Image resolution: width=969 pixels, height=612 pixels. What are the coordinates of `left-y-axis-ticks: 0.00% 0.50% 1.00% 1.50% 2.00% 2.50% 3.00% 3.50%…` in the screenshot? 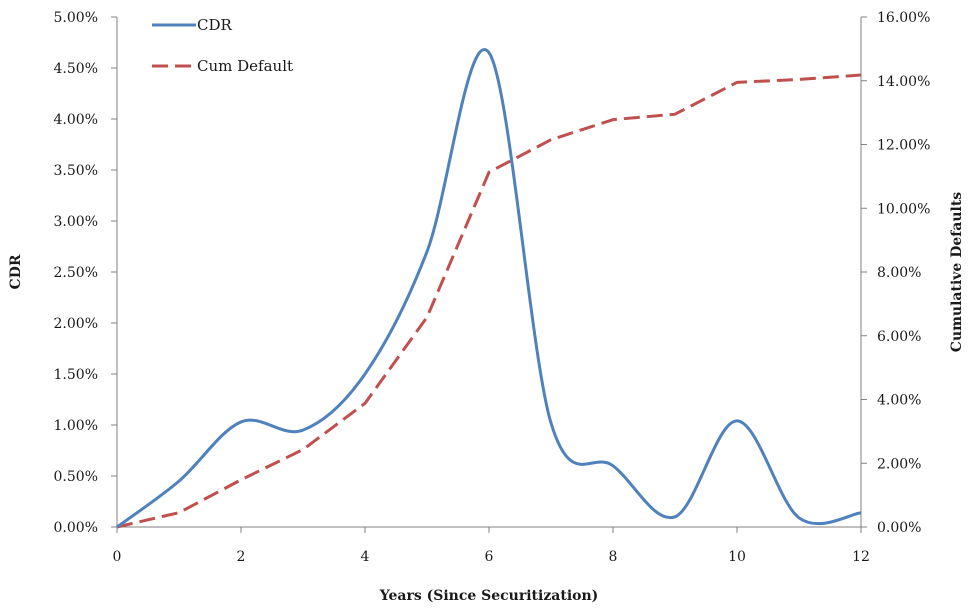 It's located at (85, 273).